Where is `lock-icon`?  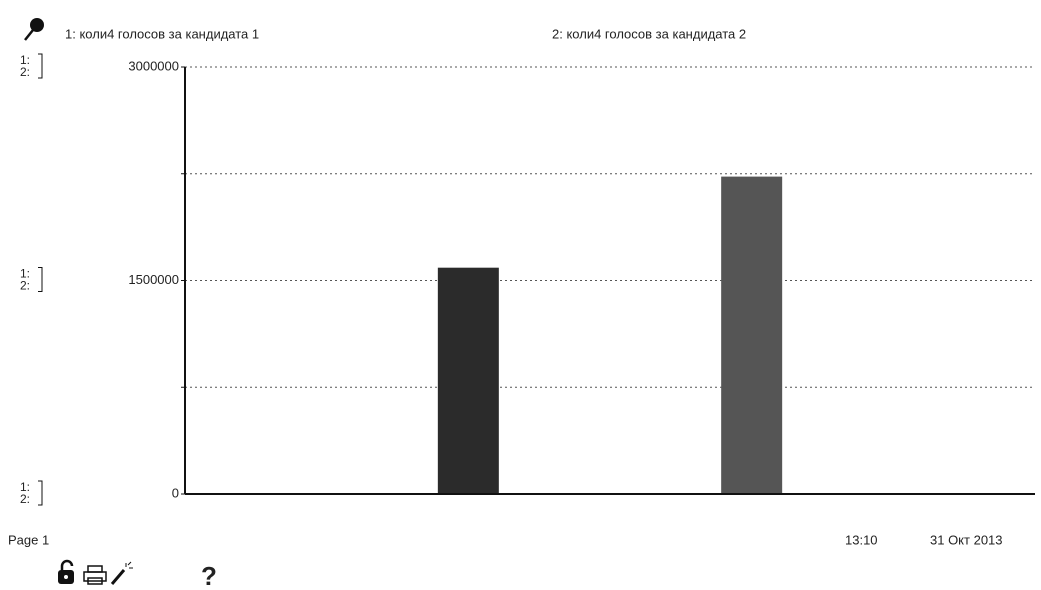 lock-icon is located at coordinates (66, 571).